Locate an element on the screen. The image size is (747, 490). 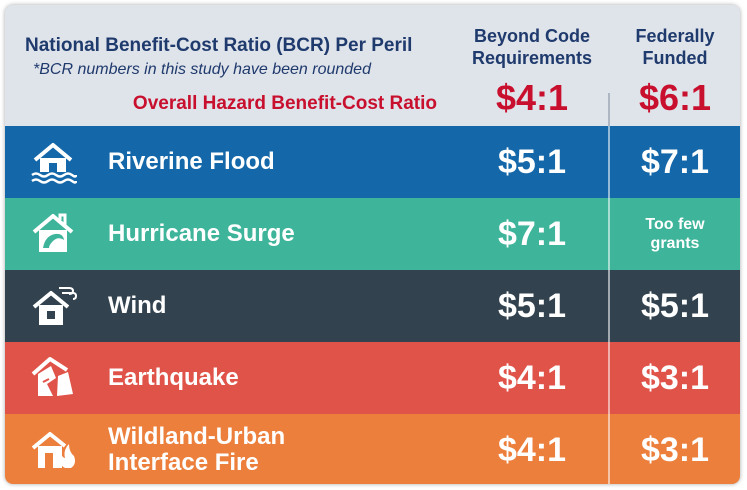
peril-label: Wind is located at coordinates (137, 306).